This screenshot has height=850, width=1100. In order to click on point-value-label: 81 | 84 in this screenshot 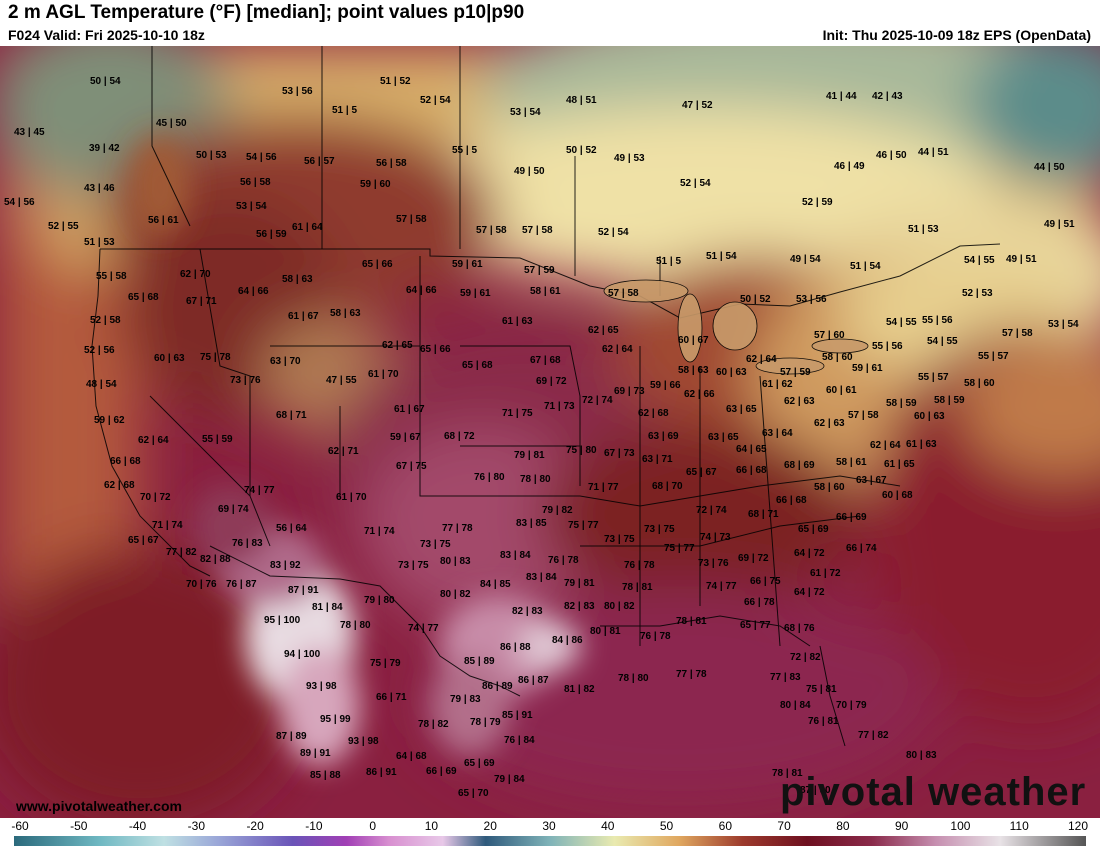, I will do `click(327, 607)`.